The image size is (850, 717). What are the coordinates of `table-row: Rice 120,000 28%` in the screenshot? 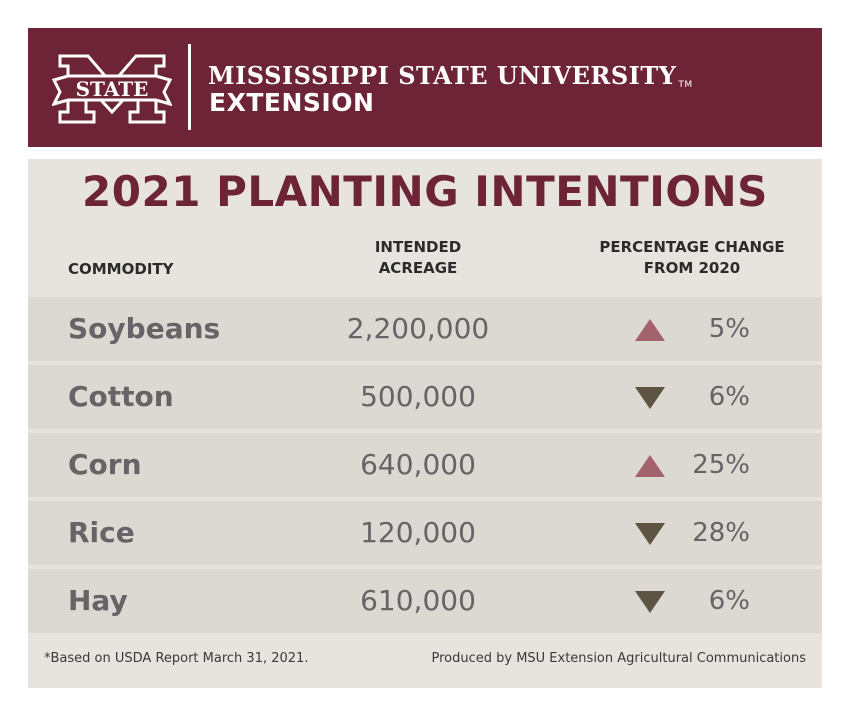 It's located at (425, 533).